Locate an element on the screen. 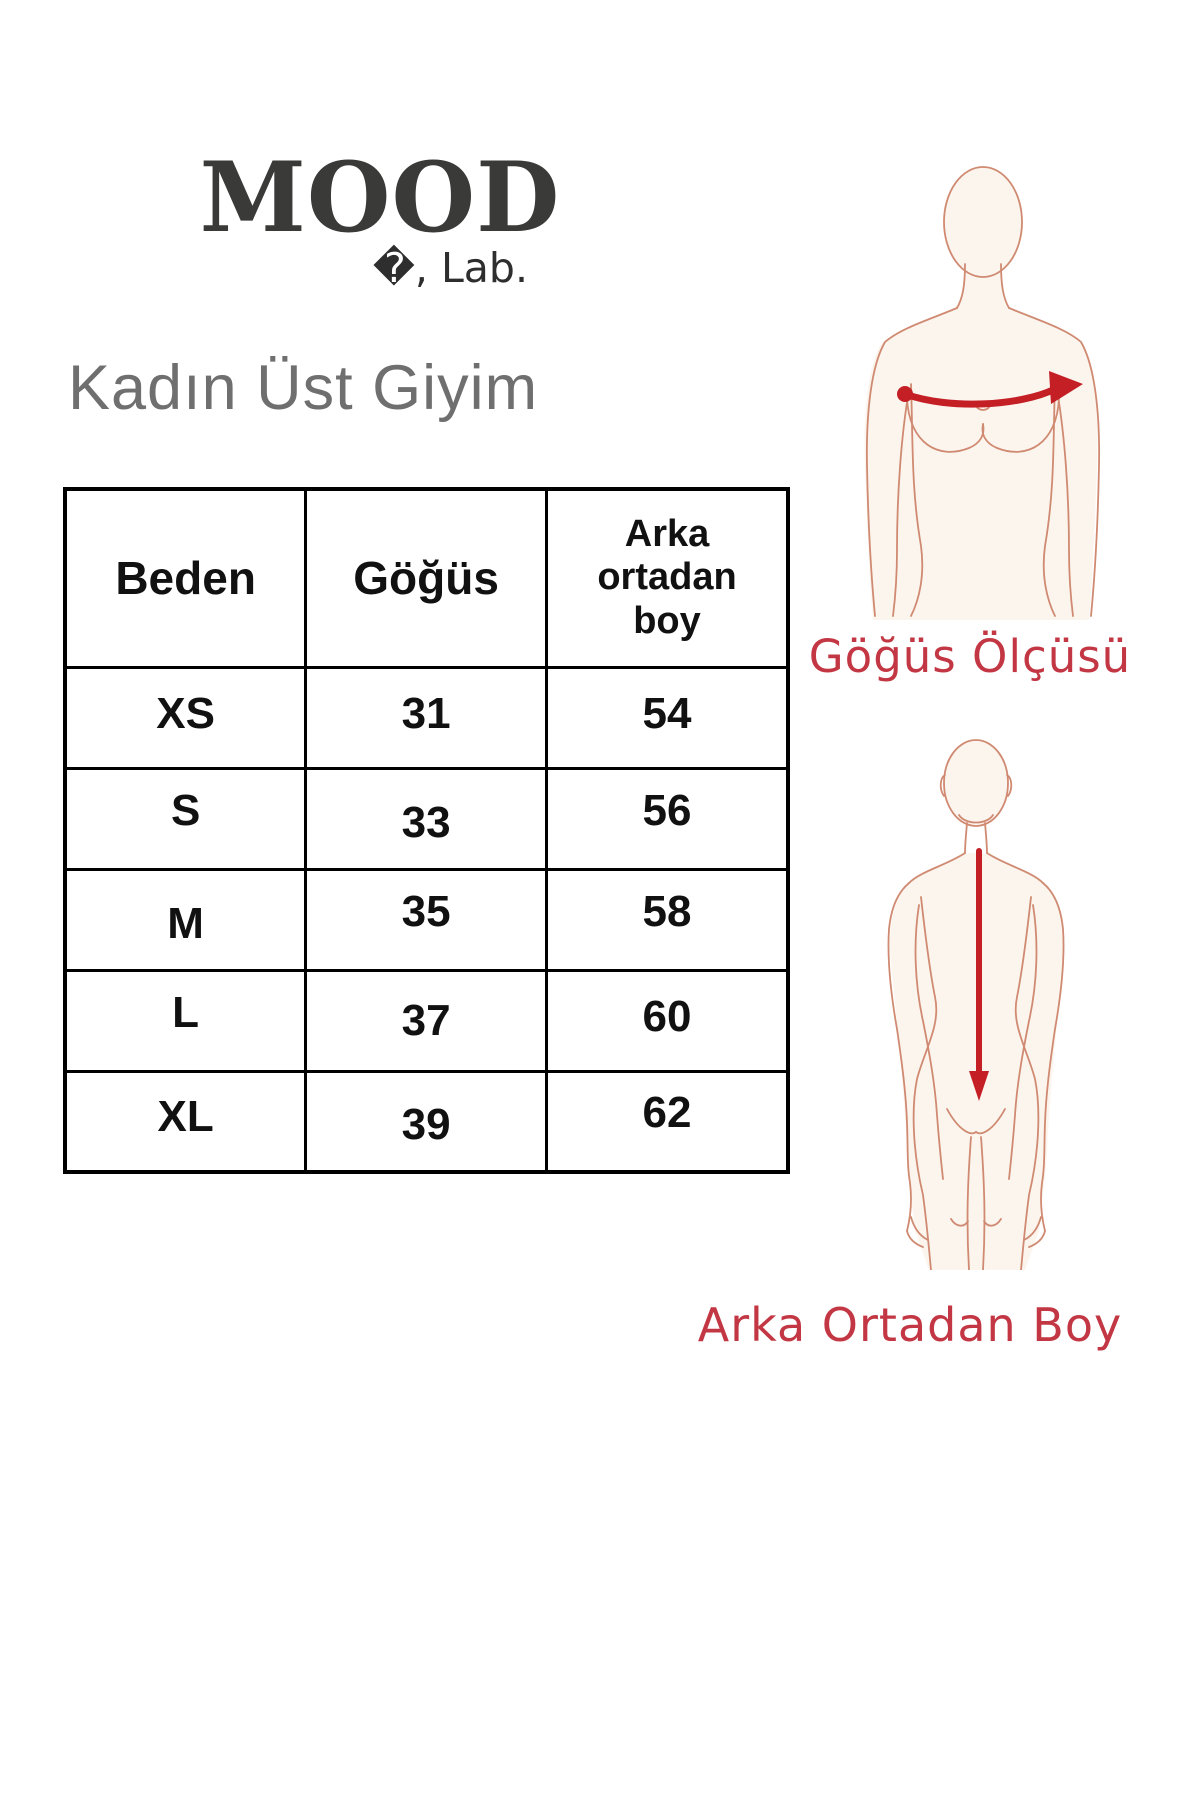  brand-tagline: �, Lab. is located at coordinates (450, 268).